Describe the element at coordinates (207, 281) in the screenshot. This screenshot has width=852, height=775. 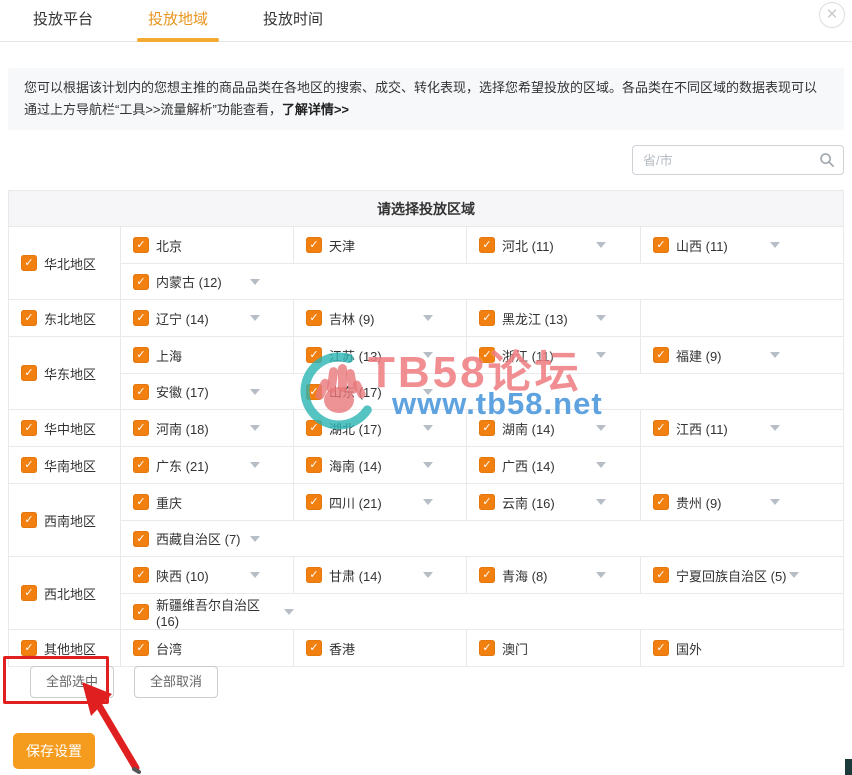
I see `province-cell: ✓ 内蒙古 (12)` at that location.